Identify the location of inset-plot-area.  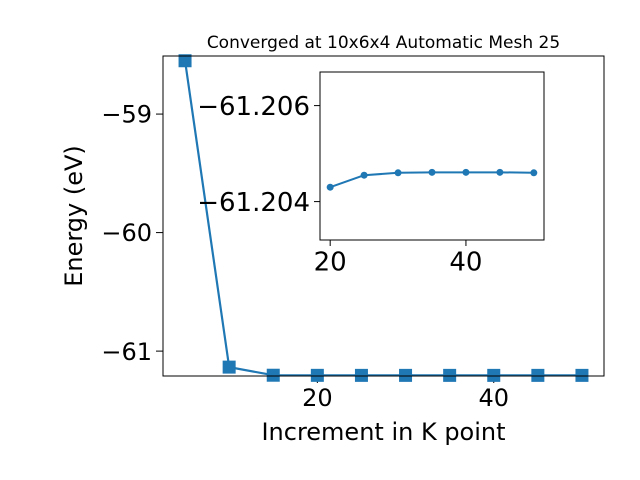
(432, 156).